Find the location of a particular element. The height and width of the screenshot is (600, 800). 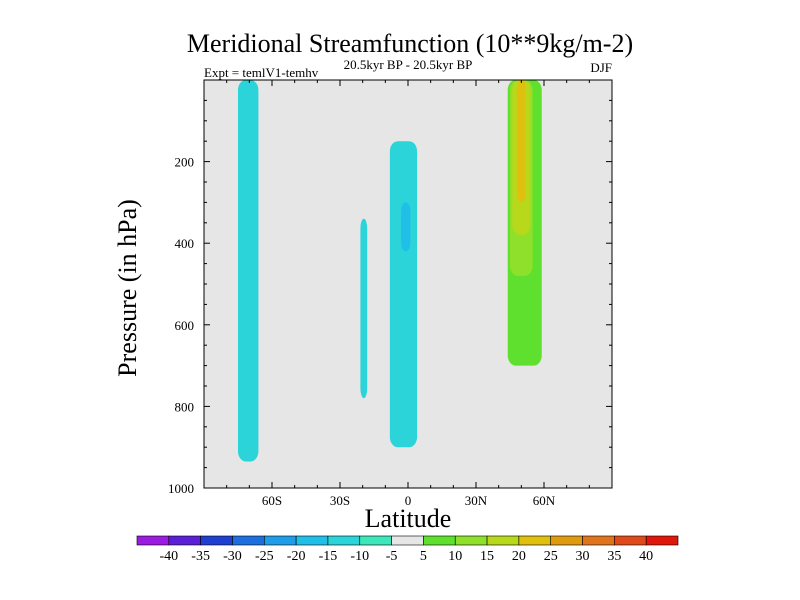

colorbar-label: 15 is located at coordinates (487, 556).